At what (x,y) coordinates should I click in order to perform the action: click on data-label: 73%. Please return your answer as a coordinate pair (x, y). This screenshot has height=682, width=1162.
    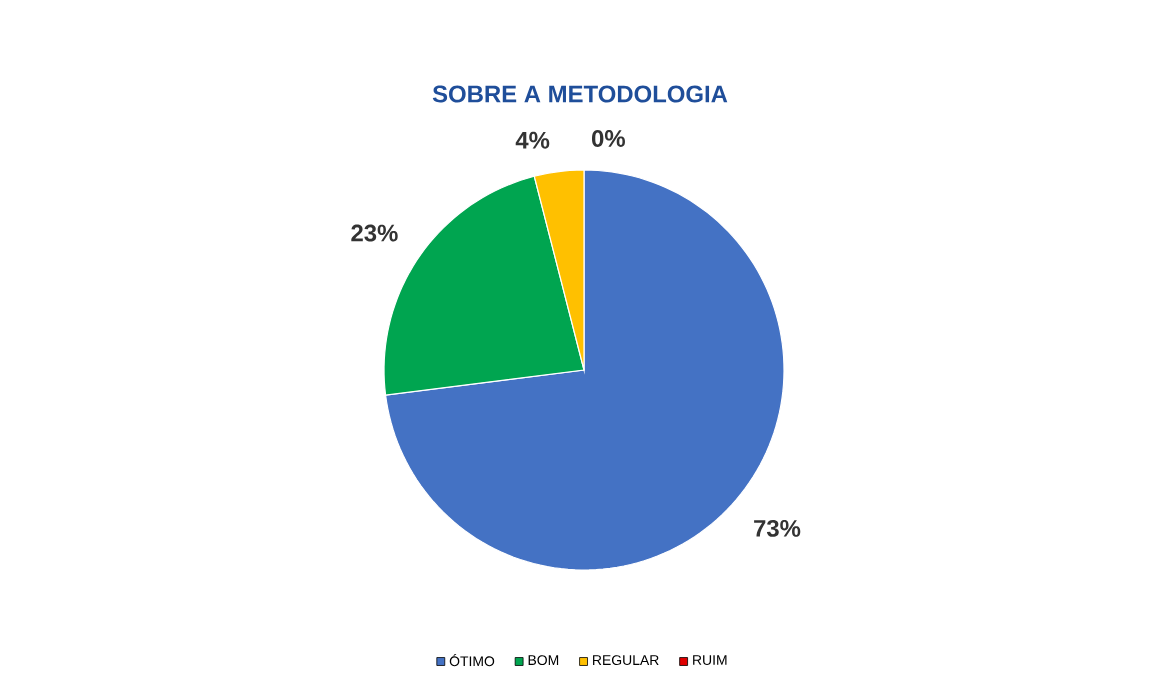
    Looking at the image, I should click on (777, 528).